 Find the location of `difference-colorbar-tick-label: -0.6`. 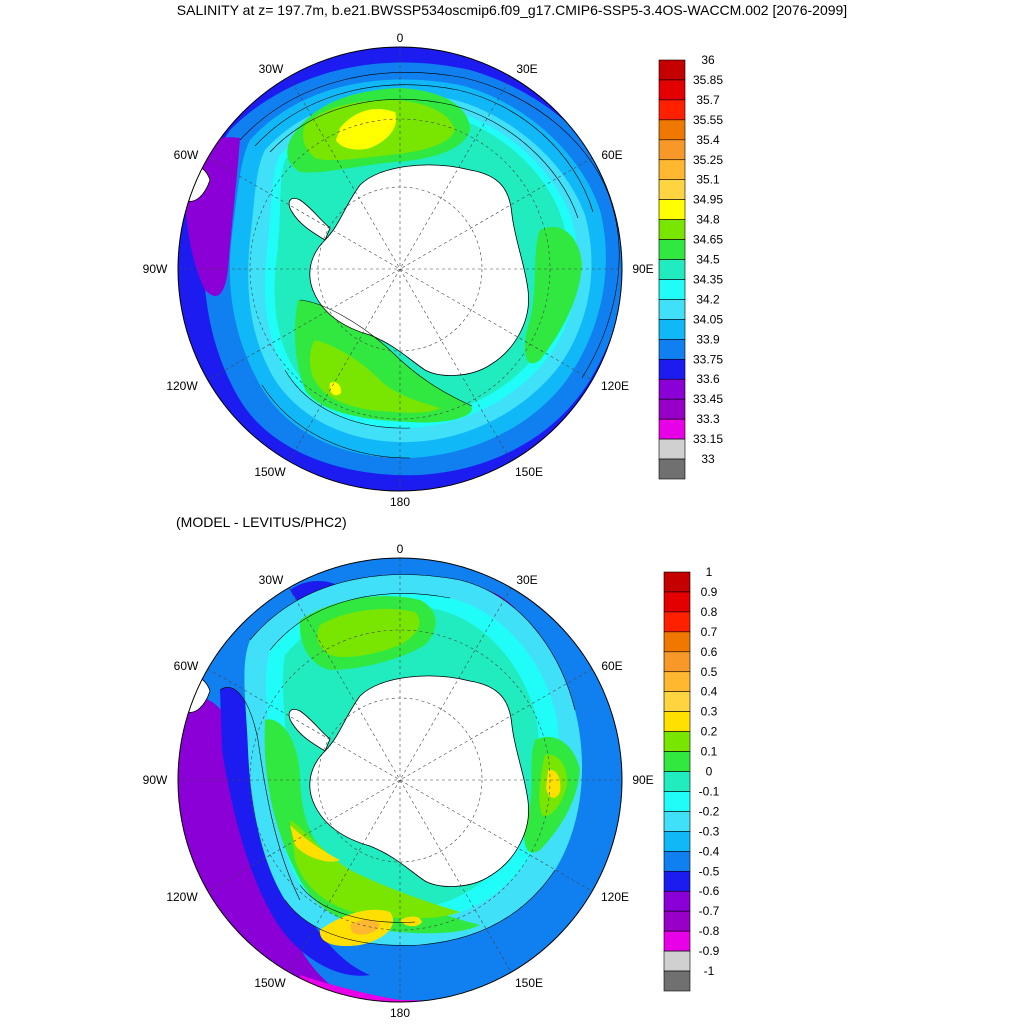

difference-colorbar-tick-label: -0.6 is located at coordinates (709, 891).